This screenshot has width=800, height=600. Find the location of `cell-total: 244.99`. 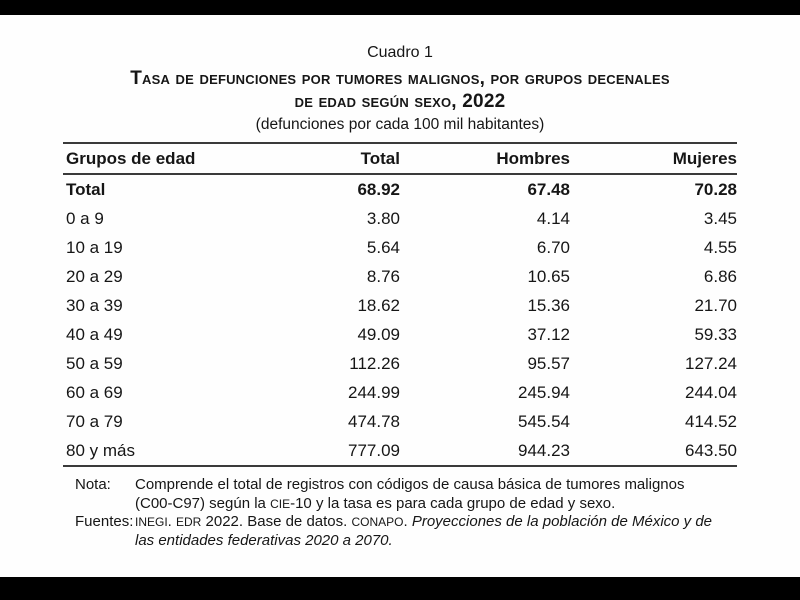

cell-total: 244.99 is located at coordinates (374, 392).